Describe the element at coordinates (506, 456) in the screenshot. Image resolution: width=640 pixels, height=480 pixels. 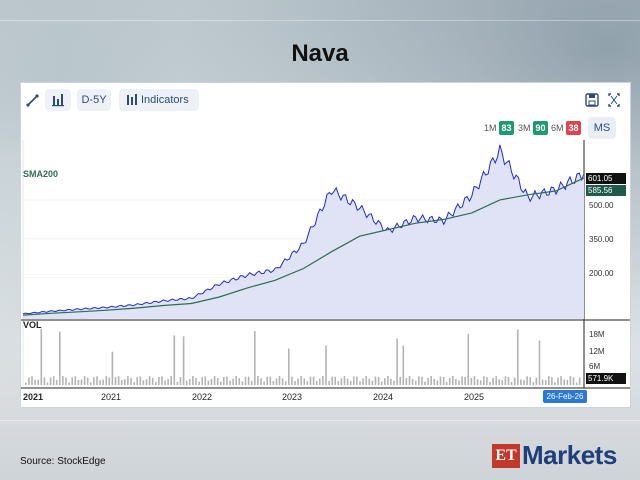
I see `logo-et: ET` at that location.